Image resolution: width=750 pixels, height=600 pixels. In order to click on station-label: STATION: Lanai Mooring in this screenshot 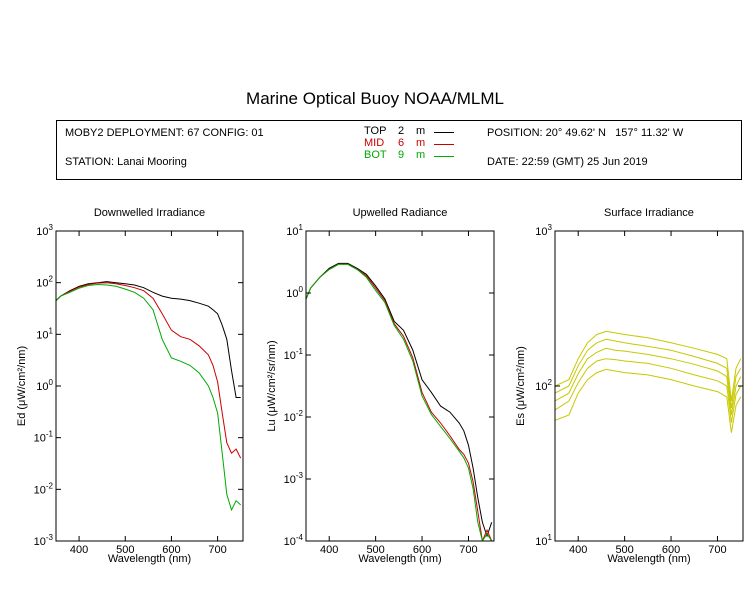, I will do `click(126, 162)`.